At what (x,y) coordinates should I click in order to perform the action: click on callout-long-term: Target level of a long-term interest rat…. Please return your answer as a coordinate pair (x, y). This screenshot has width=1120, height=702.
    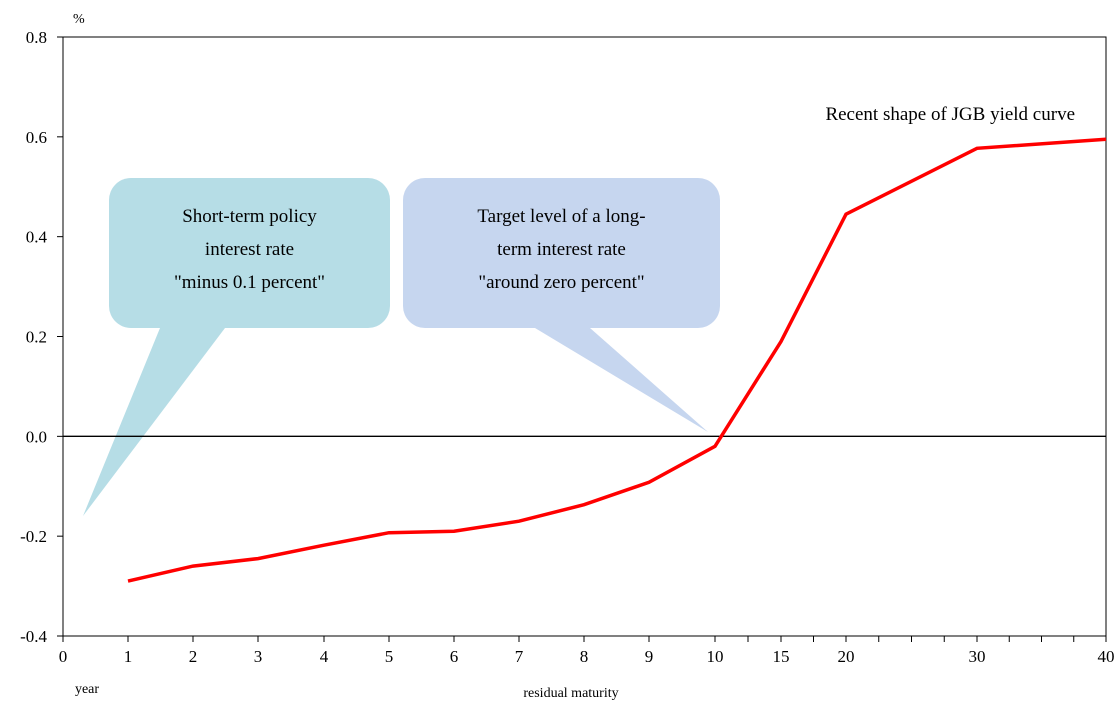
    Looking at the image, I should click on (561, 305).